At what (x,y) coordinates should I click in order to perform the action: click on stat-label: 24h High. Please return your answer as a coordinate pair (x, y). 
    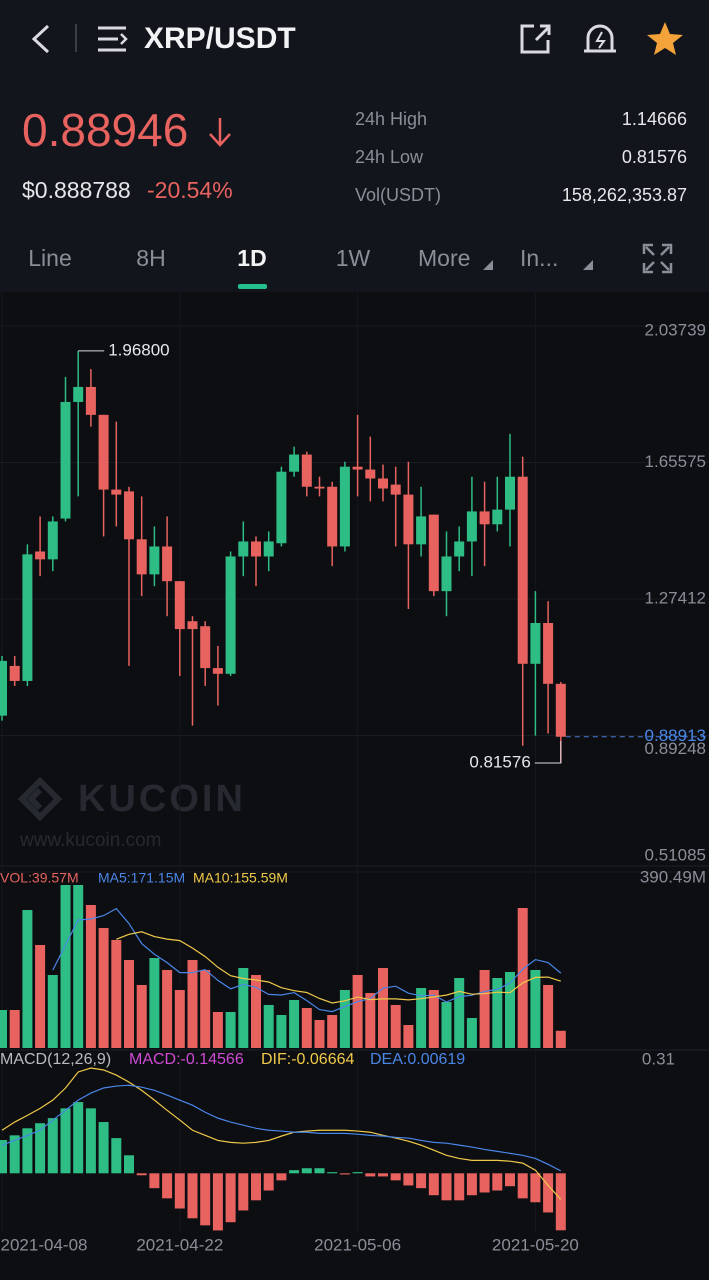
    Looking at the image, I should click on (391, 119).